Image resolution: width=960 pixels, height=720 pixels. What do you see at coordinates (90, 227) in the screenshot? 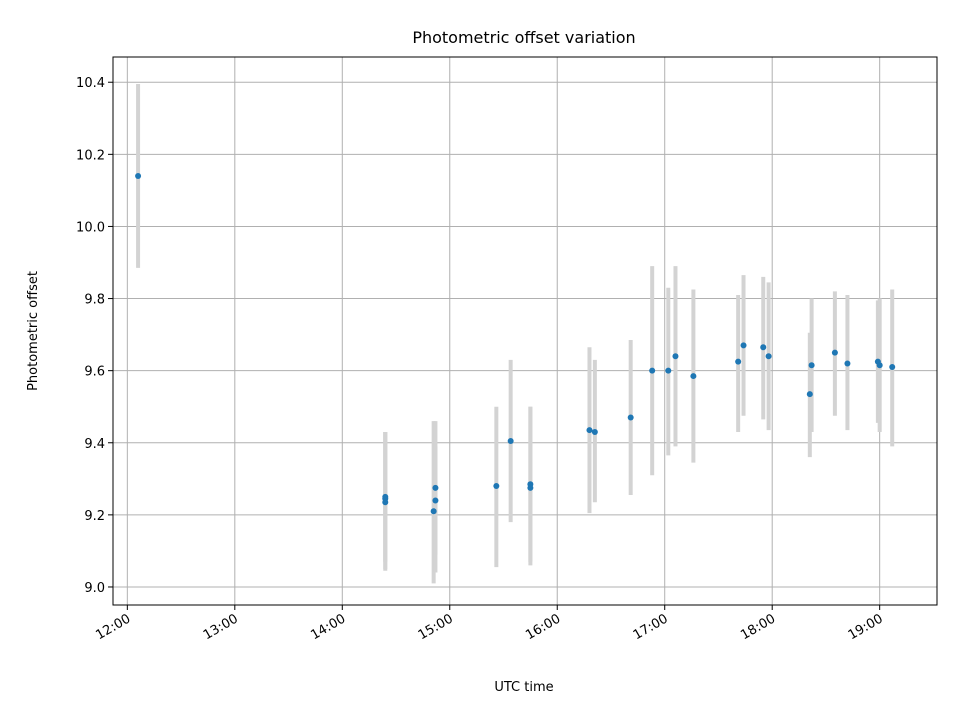
I see `y-tick-label: 10.0` at bounding box center [90, 227].